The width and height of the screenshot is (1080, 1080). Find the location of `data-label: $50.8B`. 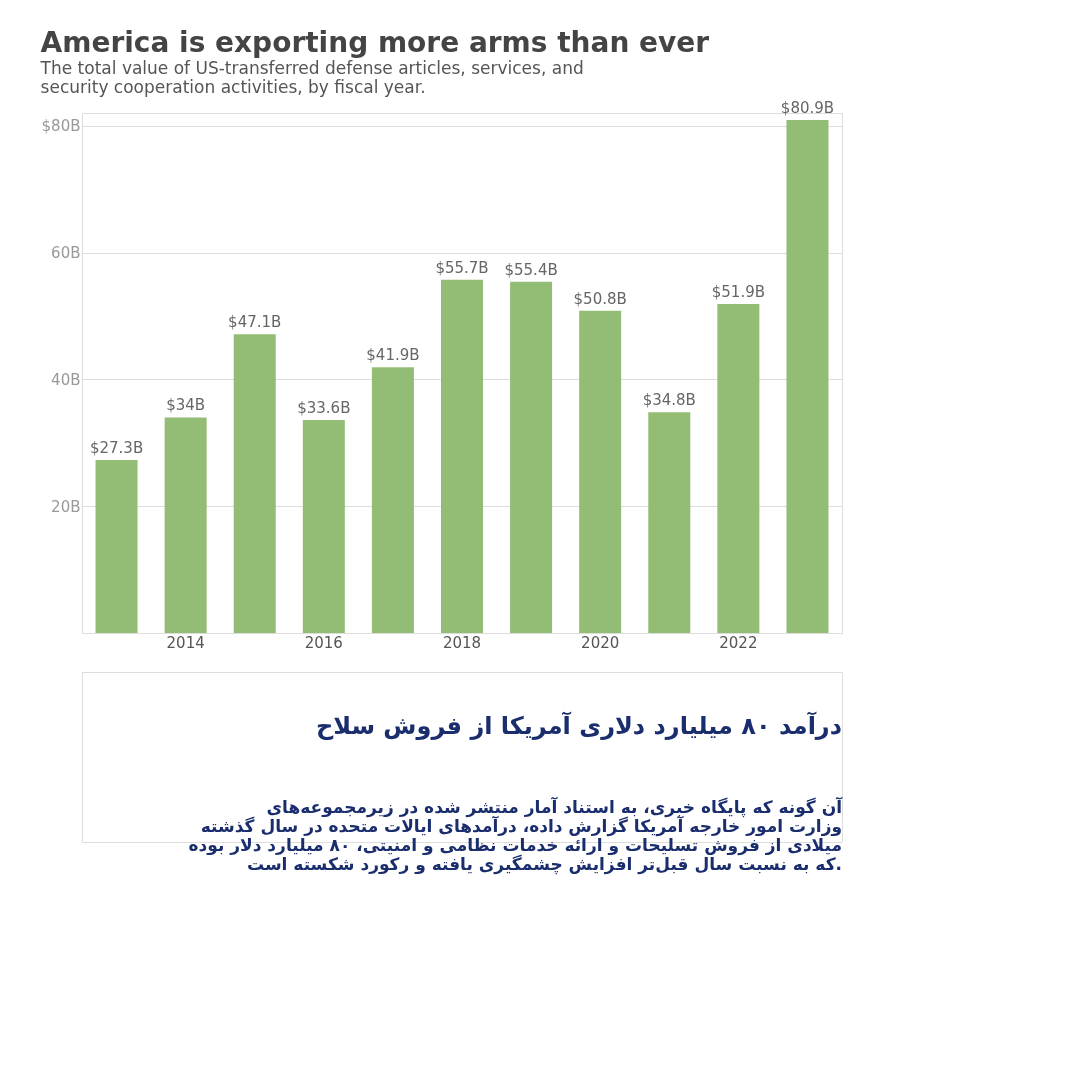

data-label: $50.8B is located at coordinates (600, 298).